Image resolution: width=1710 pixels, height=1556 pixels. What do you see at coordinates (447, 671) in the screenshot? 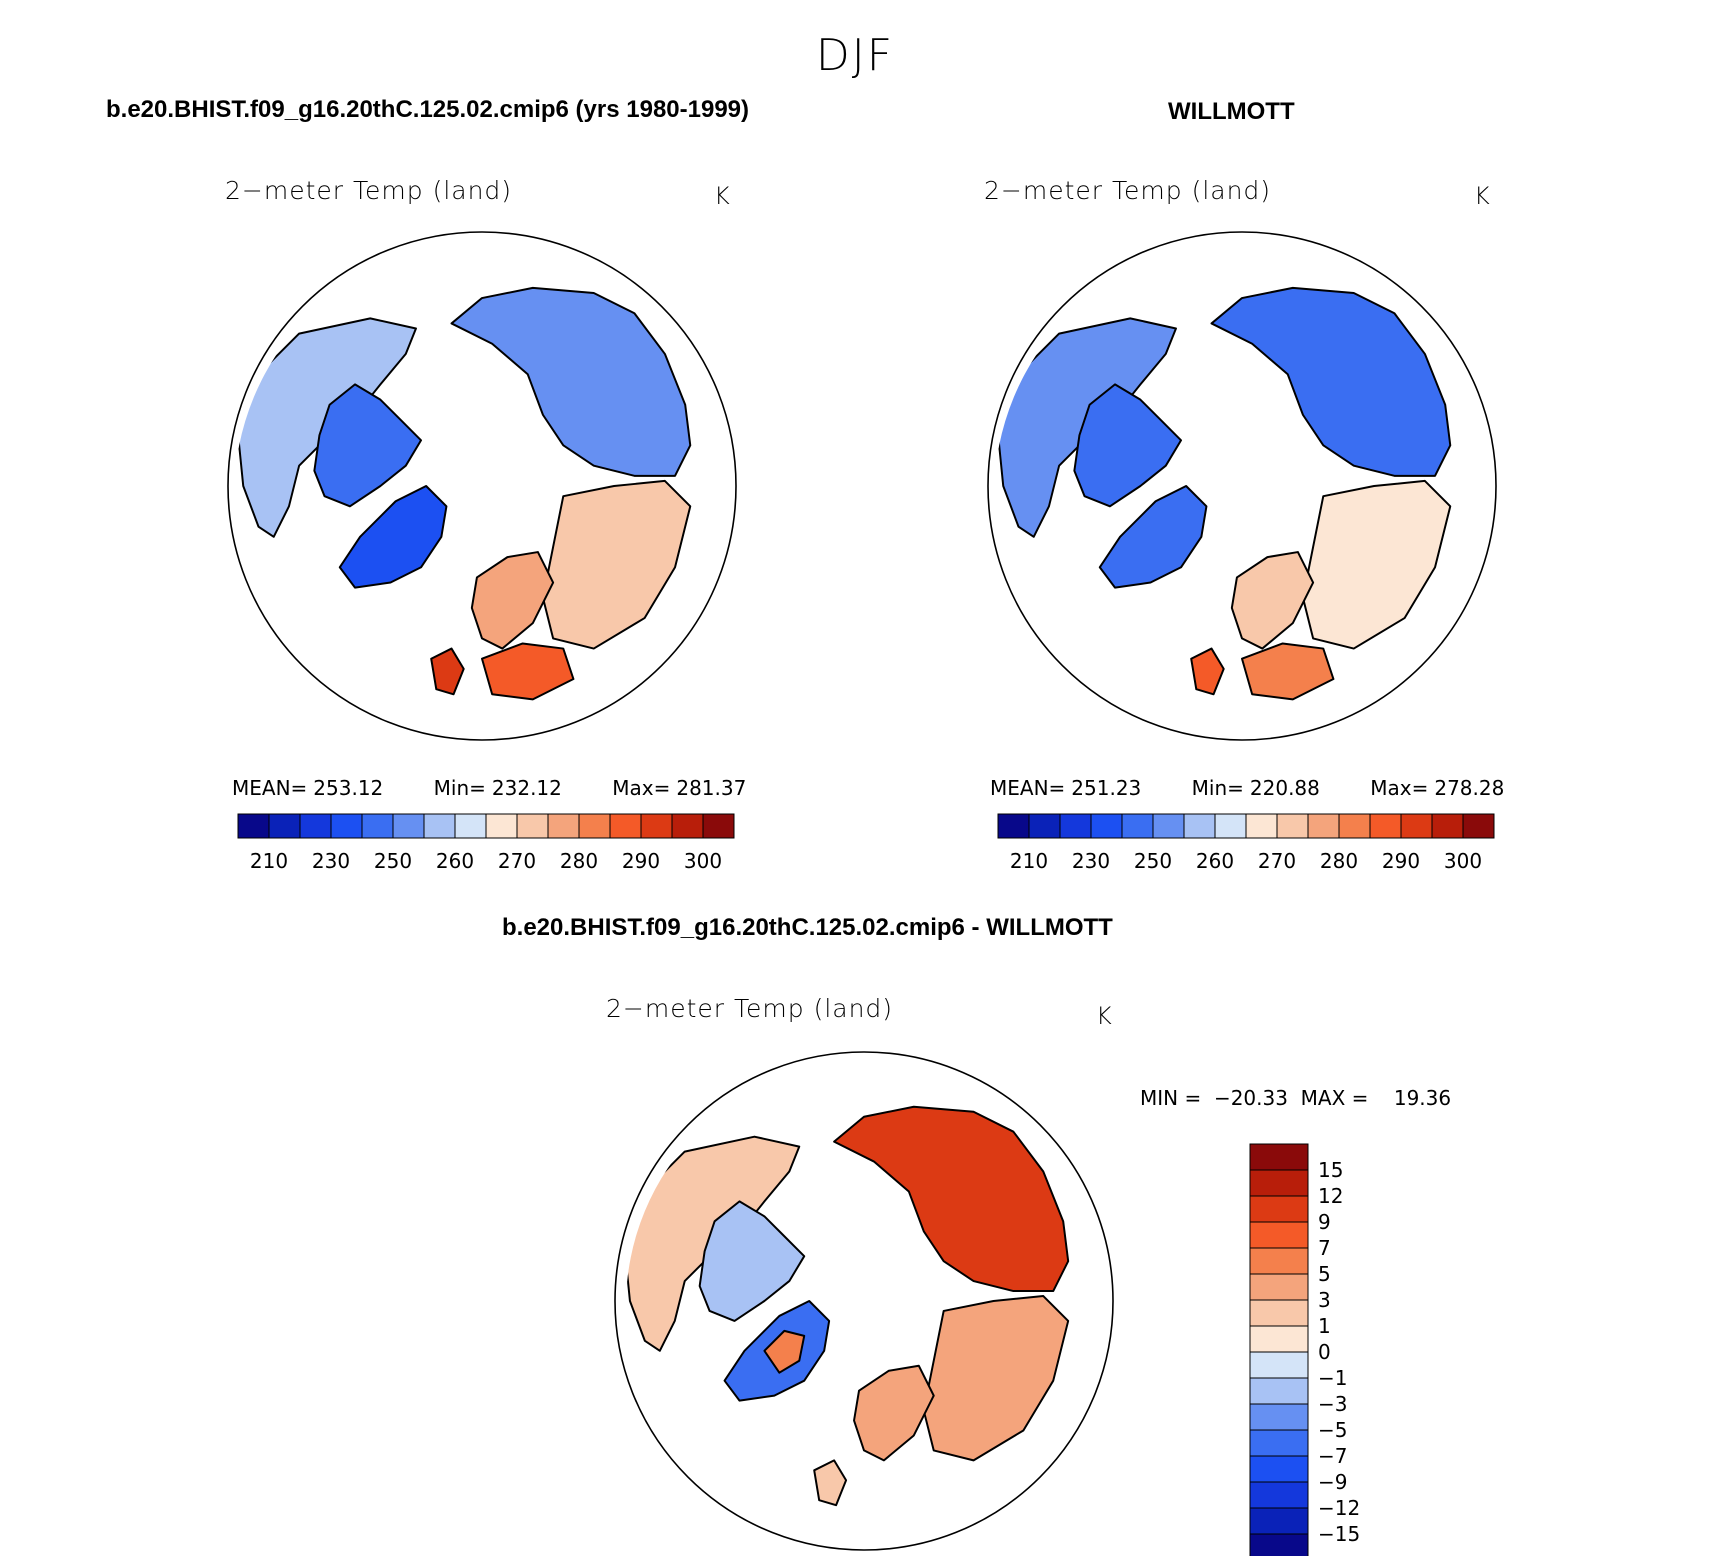
I see `model-region-british-isles` at bounding box center [447, 671].